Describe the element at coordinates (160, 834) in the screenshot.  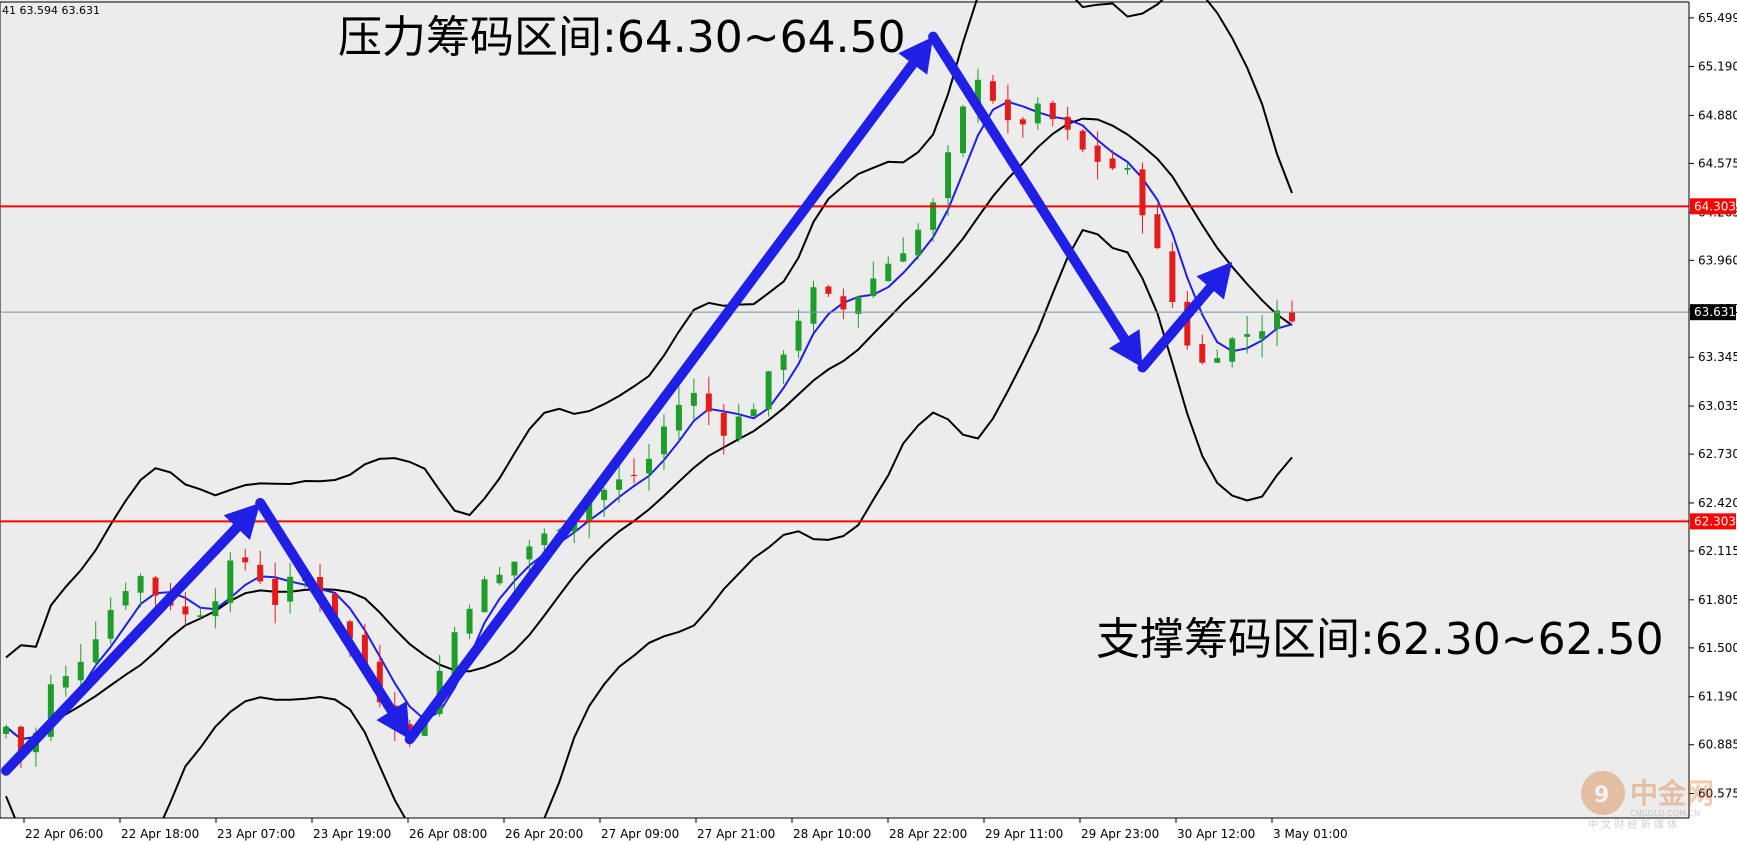
I see `x-tick-label: 22 Apr 18:00` at that location.